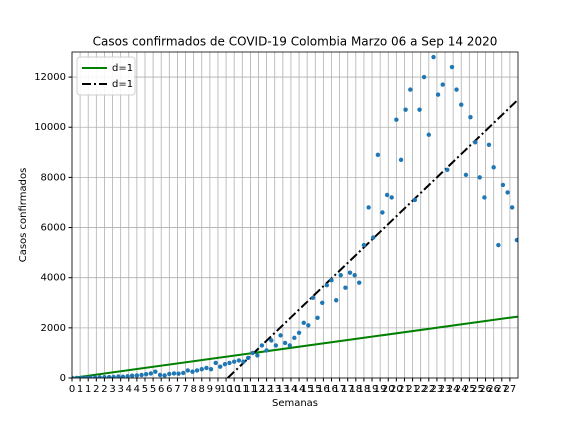 The height and width of the screenshot is (432, 576). I want to click on x-tick-label: 20, so click(388, 389).